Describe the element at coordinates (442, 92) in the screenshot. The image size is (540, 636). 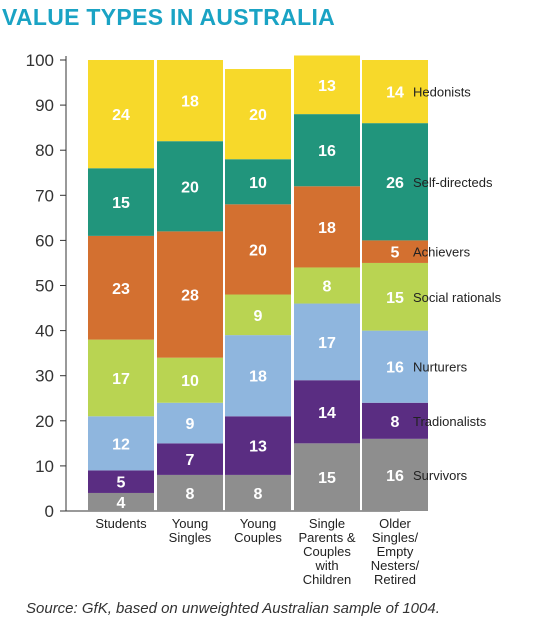
I see `legend-label-hedonists: Hedonists` at that location.